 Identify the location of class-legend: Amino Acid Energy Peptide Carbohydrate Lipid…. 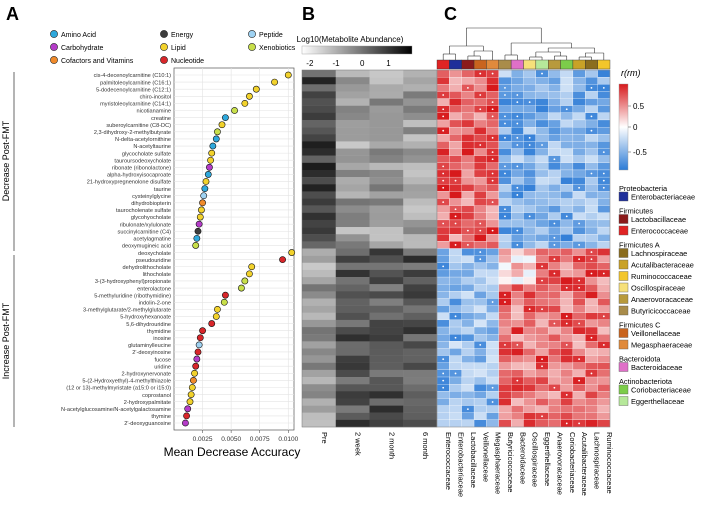
(173, 47).